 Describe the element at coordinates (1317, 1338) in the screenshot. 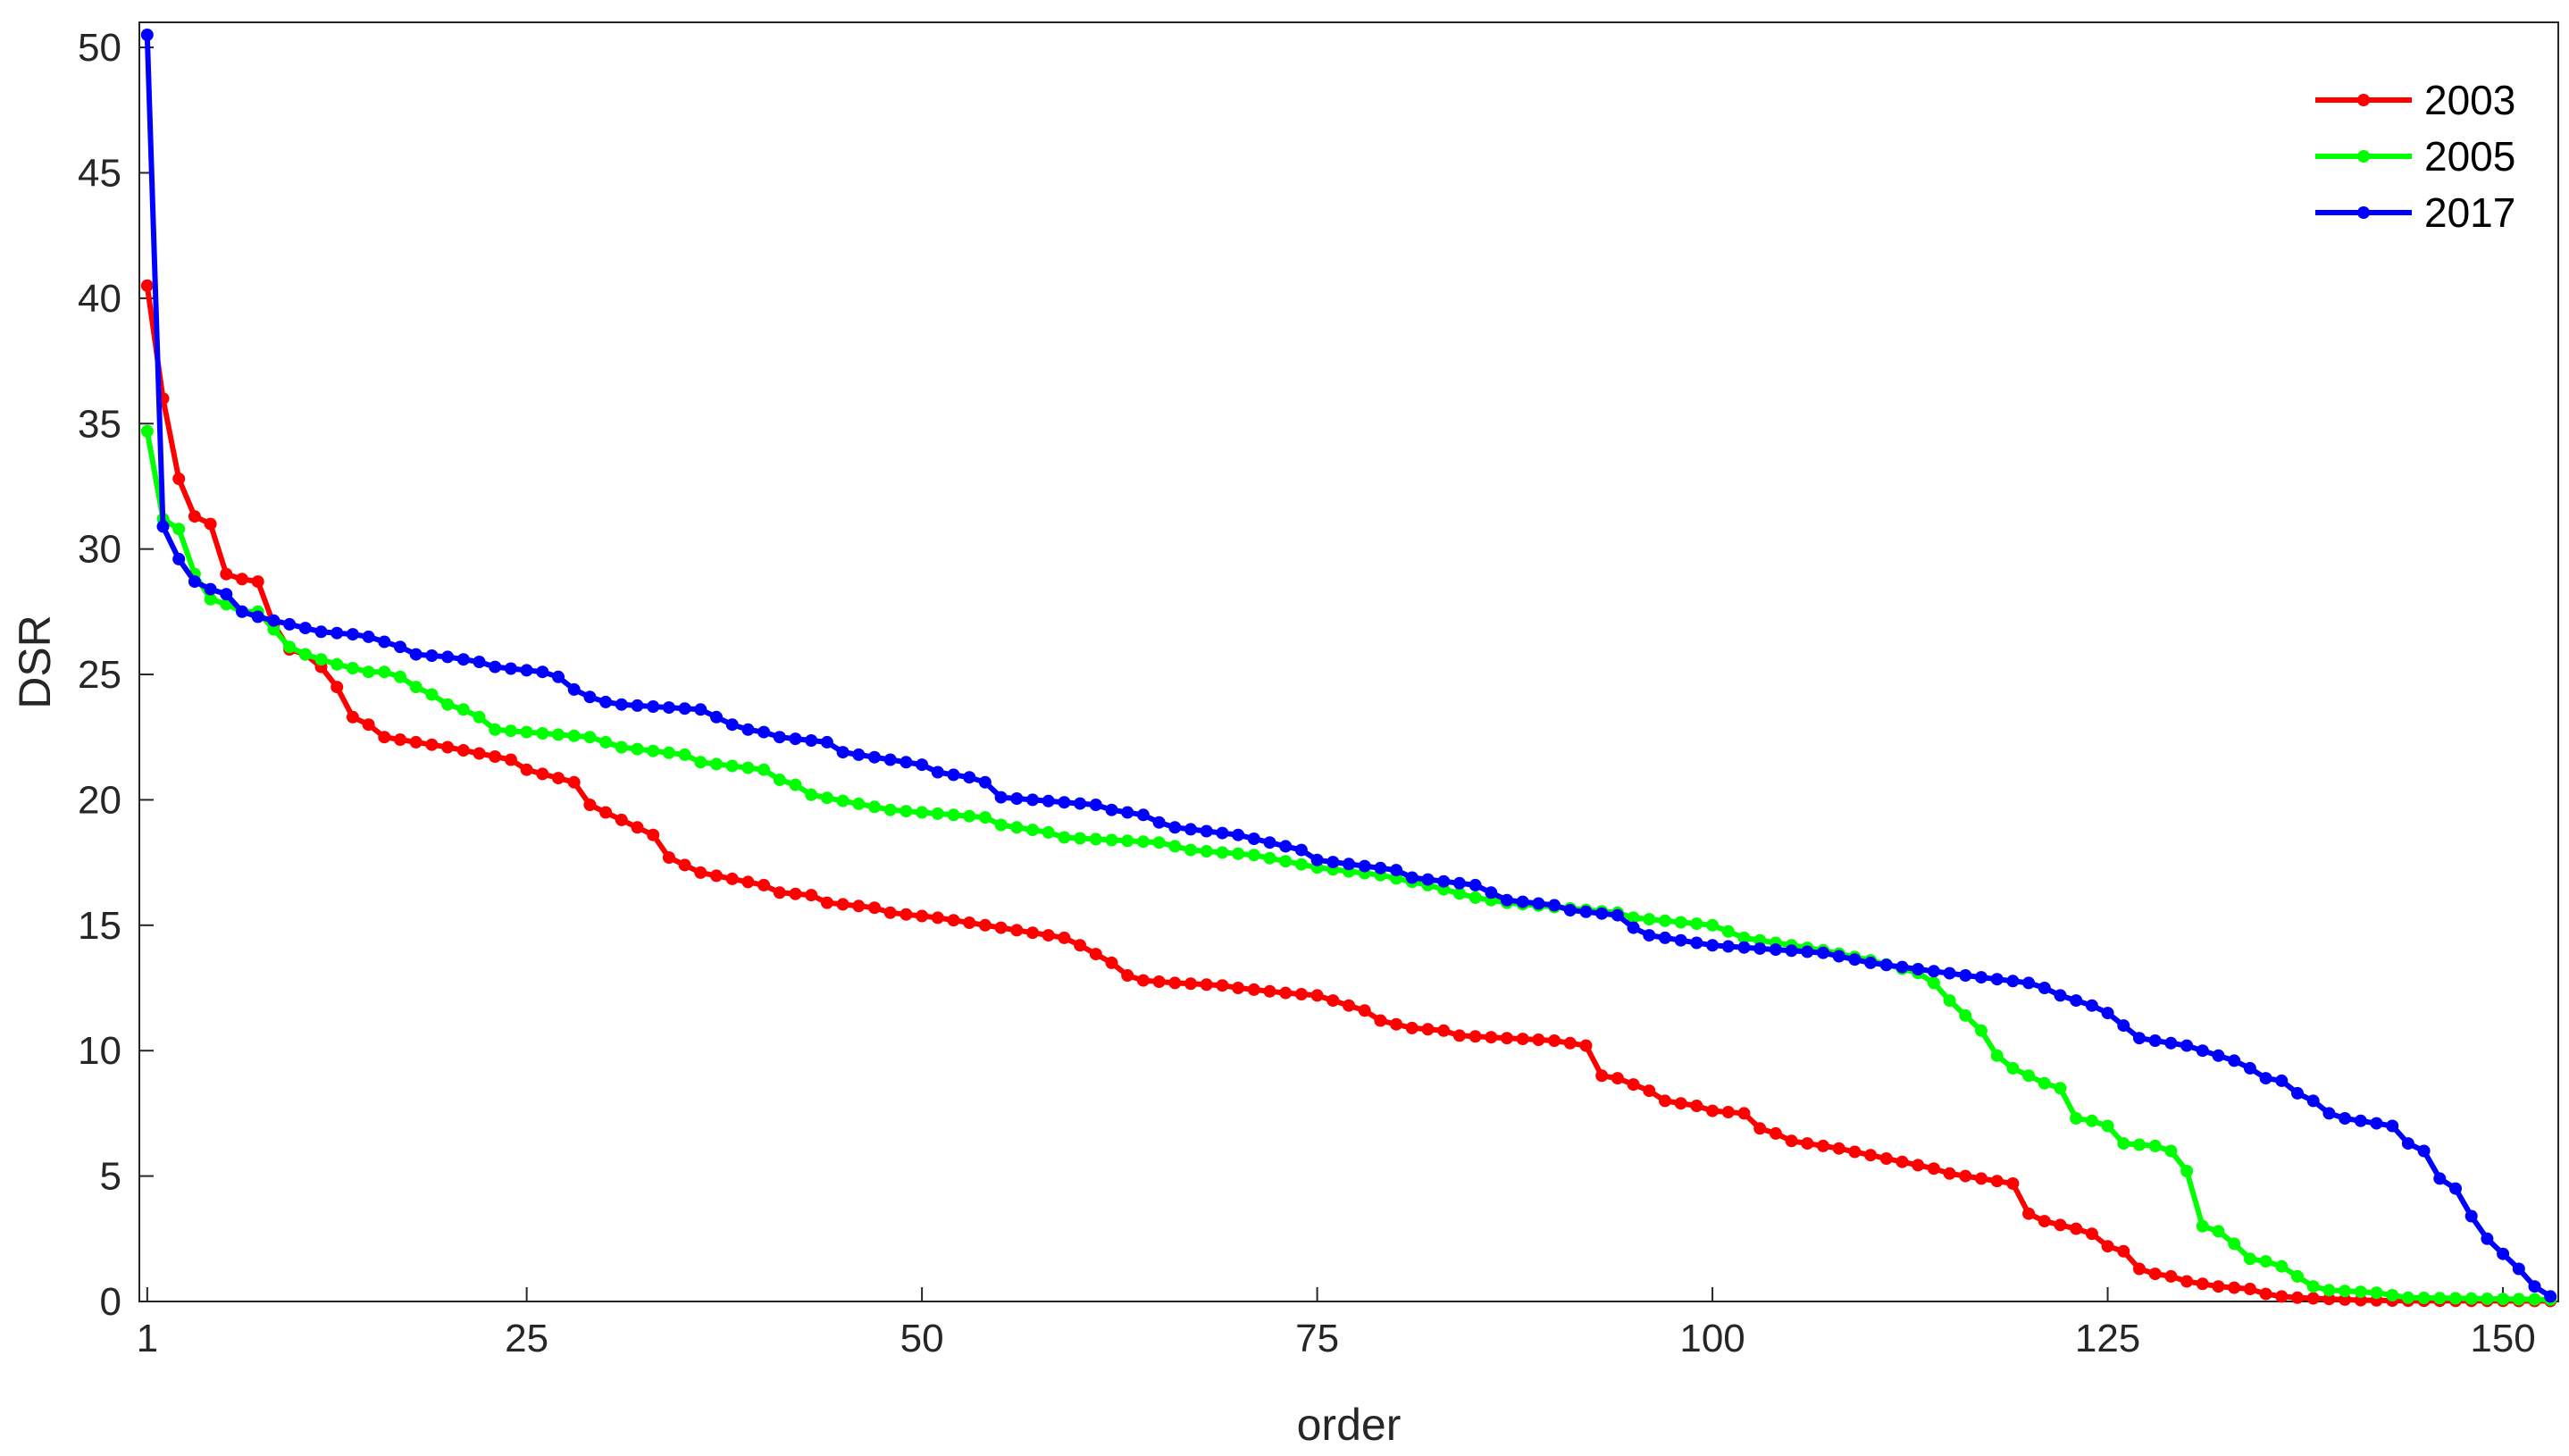

I see `x-tick-label: 75` at that location.